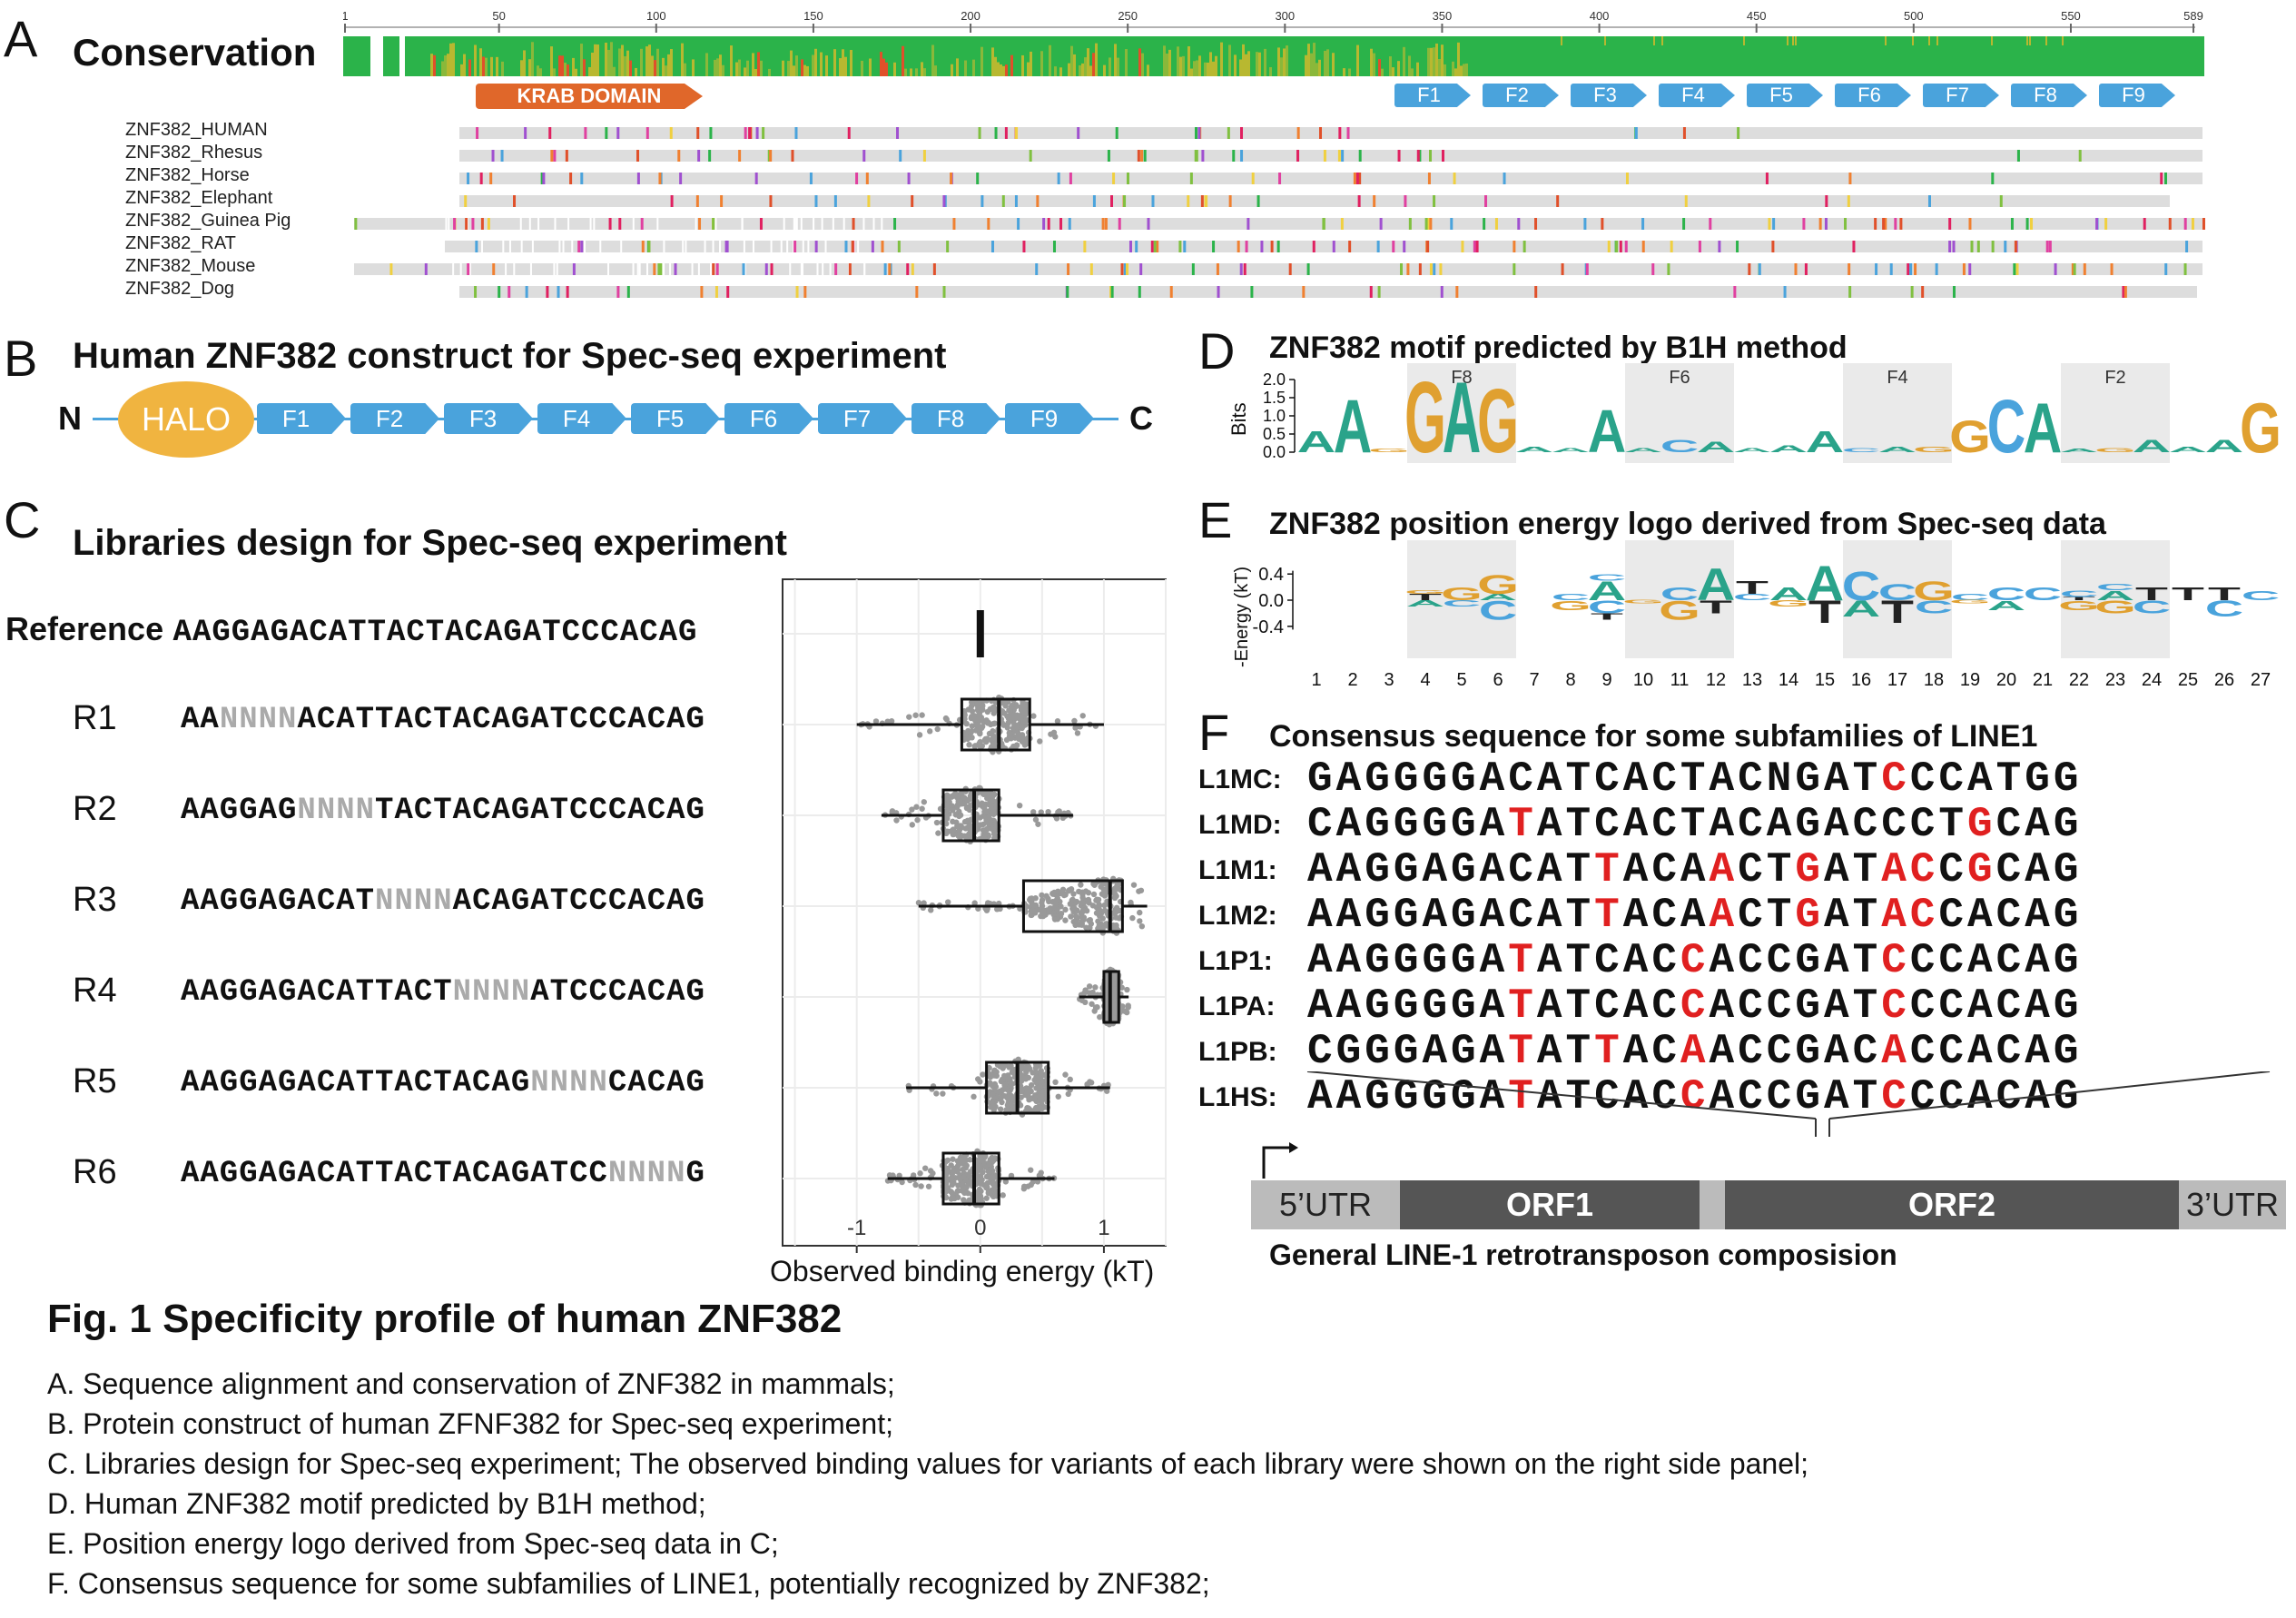 This screenshot has width=2296, height=1618. What do you see at coordinates (1330, 178) in the screenshot?
I see `alignment-track` at bounding box center [1330, 178].